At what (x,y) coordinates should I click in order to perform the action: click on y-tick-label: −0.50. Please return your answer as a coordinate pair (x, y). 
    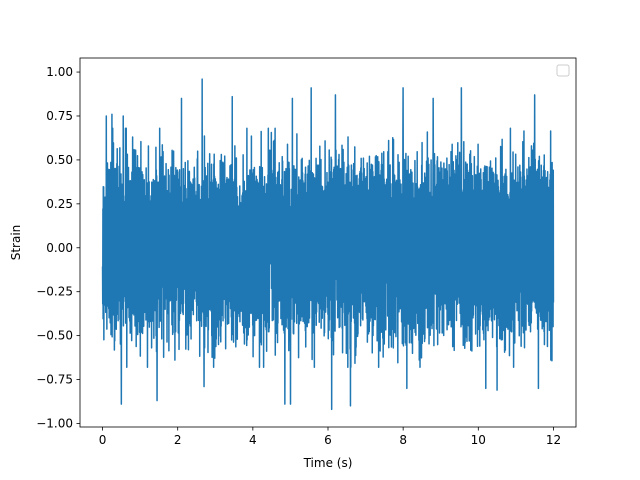
    Looking at the image, I should click on (54, 336).